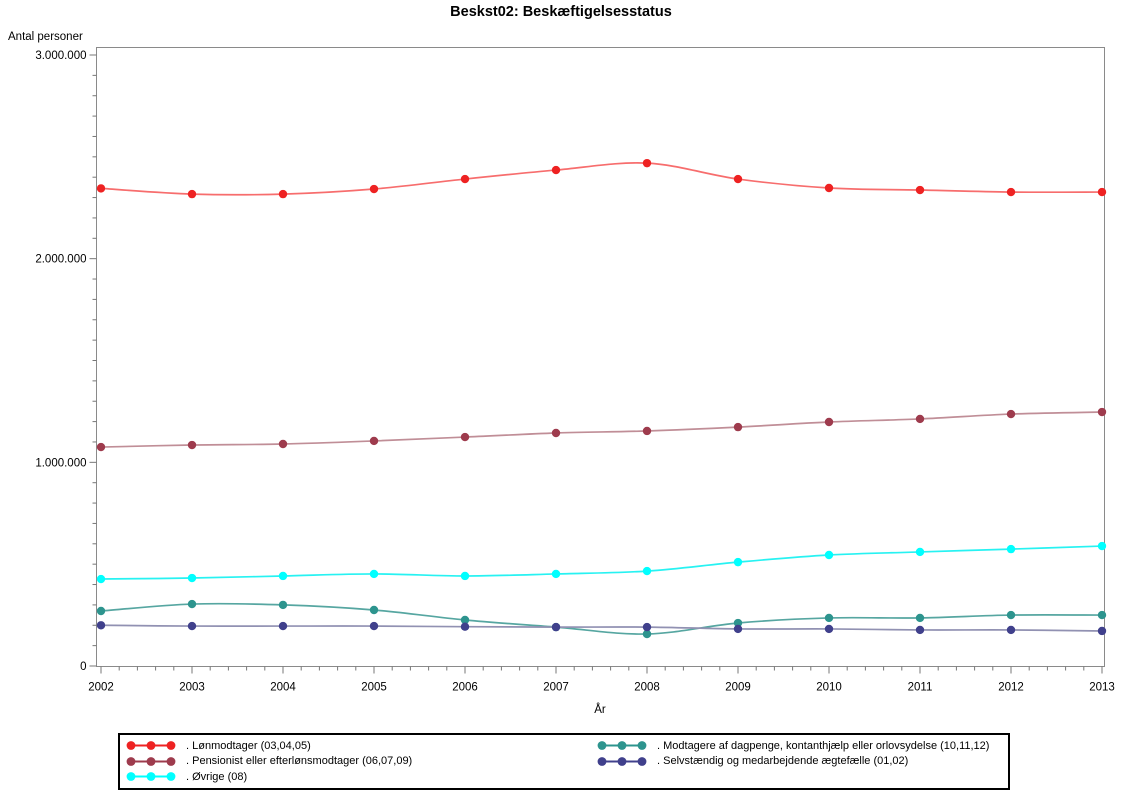 The image size is (1122, 793). What do you see at coordinates (45, 37) in the screenshot?
I see `y-axis-title: Antal personer` at bounding box center [45, 37].